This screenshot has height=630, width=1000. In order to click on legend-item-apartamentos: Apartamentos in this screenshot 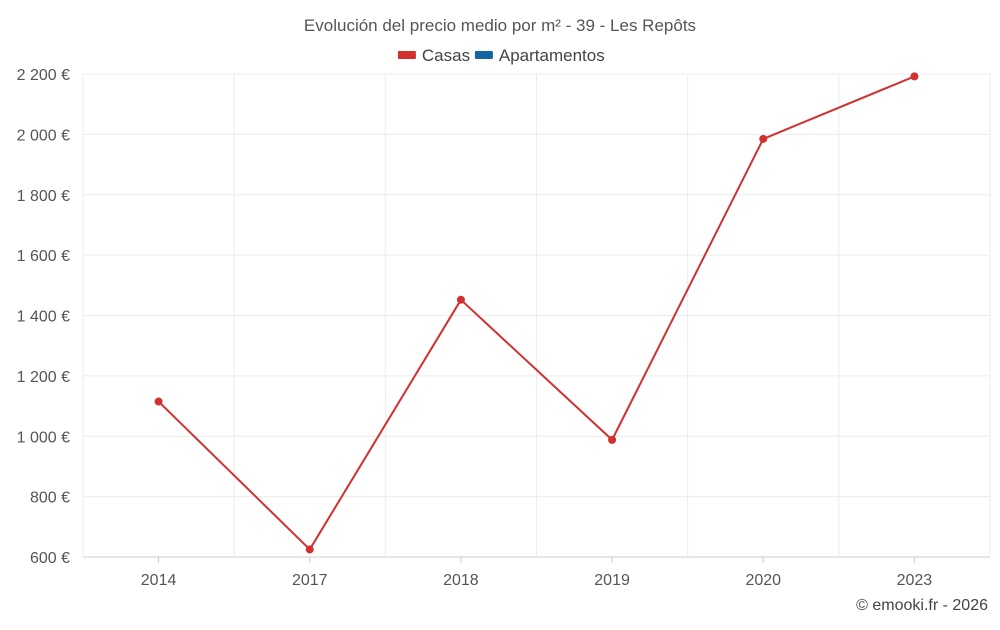, I will do `click(539, 55)`.